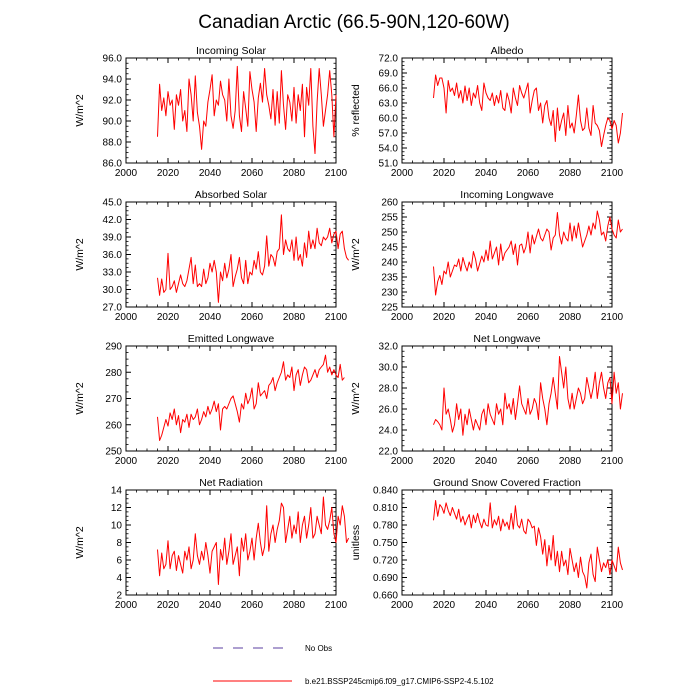 This screenshot has height=700, width=700. Describe the element at coordinates (168, 605) in the screenshot. I see `net-radiation-xtick-label: 2020` at that location.